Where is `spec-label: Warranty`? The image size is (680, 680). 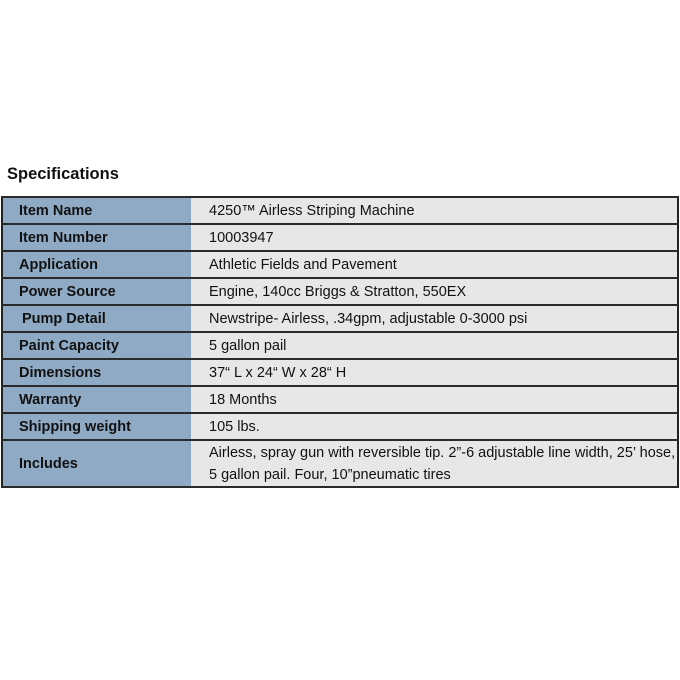
spec-label: Warranty is located at coordinates (96, 399).